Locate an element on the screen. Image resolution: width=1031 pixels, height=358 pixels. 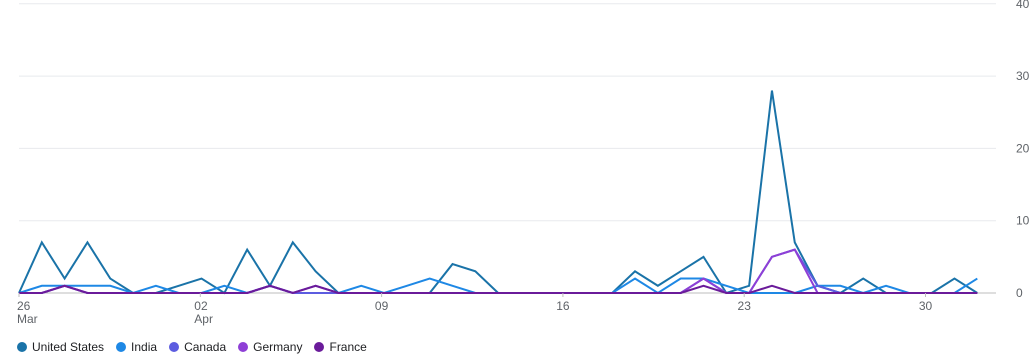
y-tick-label: 0 is located at coordinates (1019, 293).